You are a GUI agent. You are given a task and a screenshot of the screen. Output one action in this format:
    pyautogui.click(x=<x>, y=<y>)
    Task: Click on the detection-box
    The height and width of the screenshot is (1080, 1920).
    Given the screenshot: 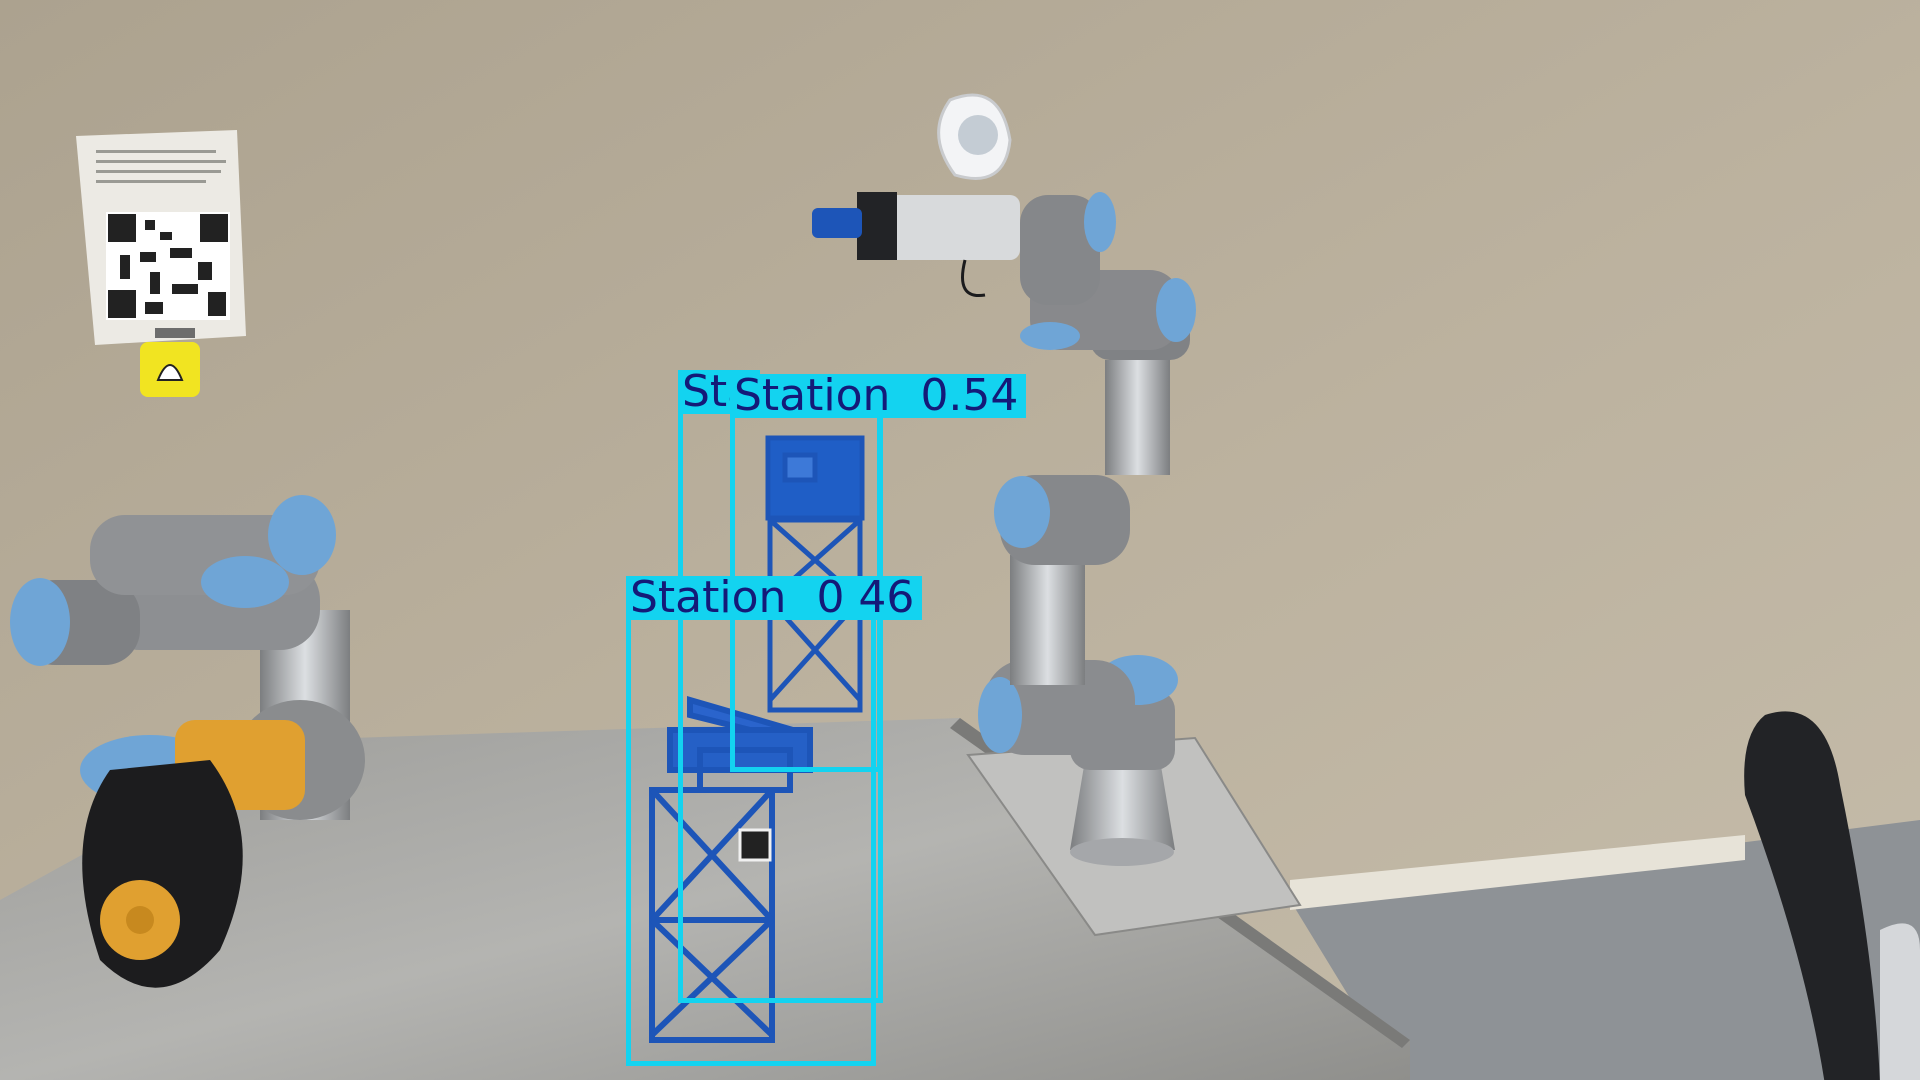 What is the action you would take?
    pyautogui.click(x=751, y=840)
    